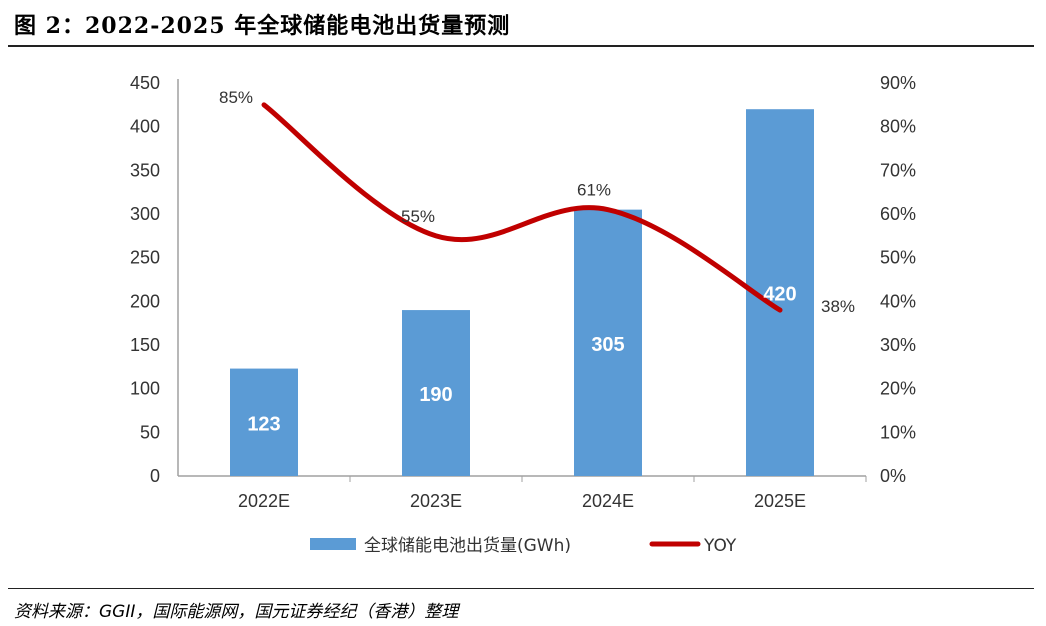 Image resolution: width=1046 pixels, height=626 pixels. Describe the element at coordinates (145, 345) in the screenshot. I see `y-left-tick-label: 150` at that location.